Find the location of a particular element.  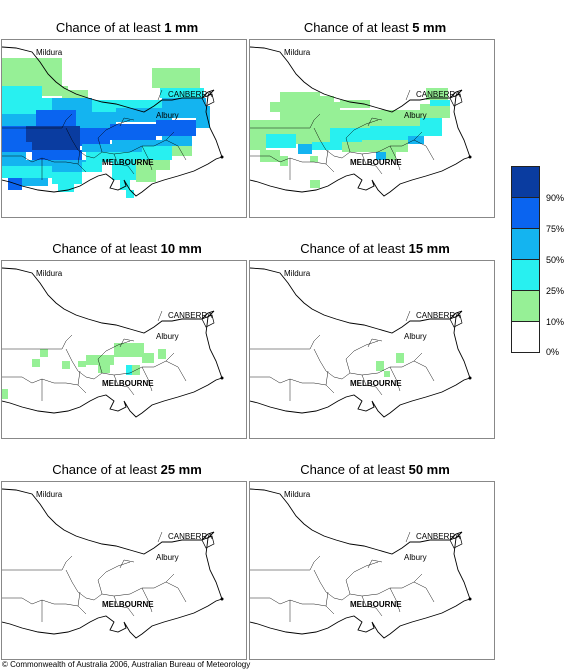

title-prefix: Chance of at least is located at coordinates (354, 469).